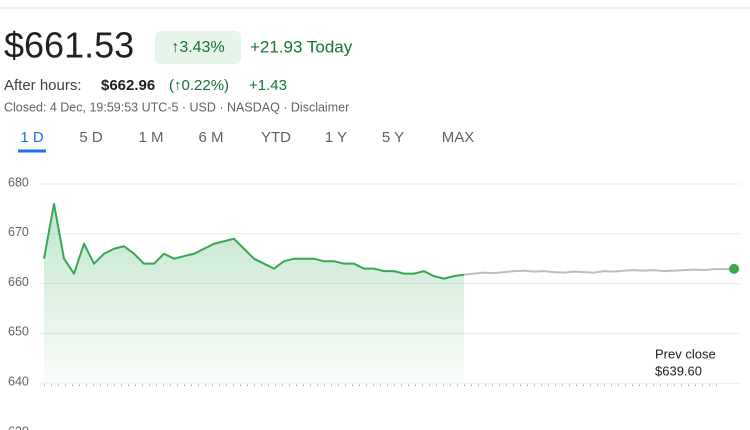 The width and height of the screenshot is (750, 430). What do you see at coordinates (276, 137) in the screenshot?
I see `range-tab: YTD` at bounding box center [276, 137].